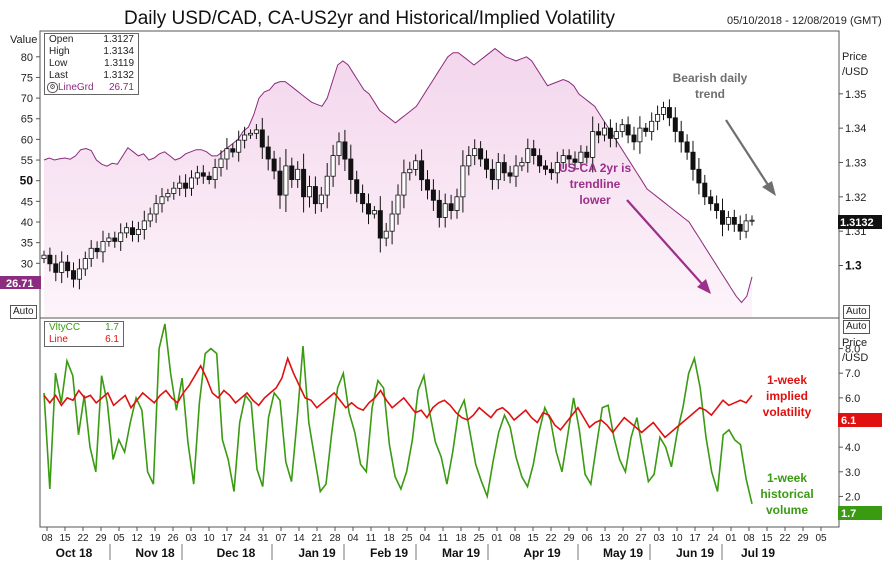 The image size is (882, 563). What do you see at coordinates (855, 95) in the screenshot?
I see `right-tick-label: 1.35` at bounding box center [855, 95].